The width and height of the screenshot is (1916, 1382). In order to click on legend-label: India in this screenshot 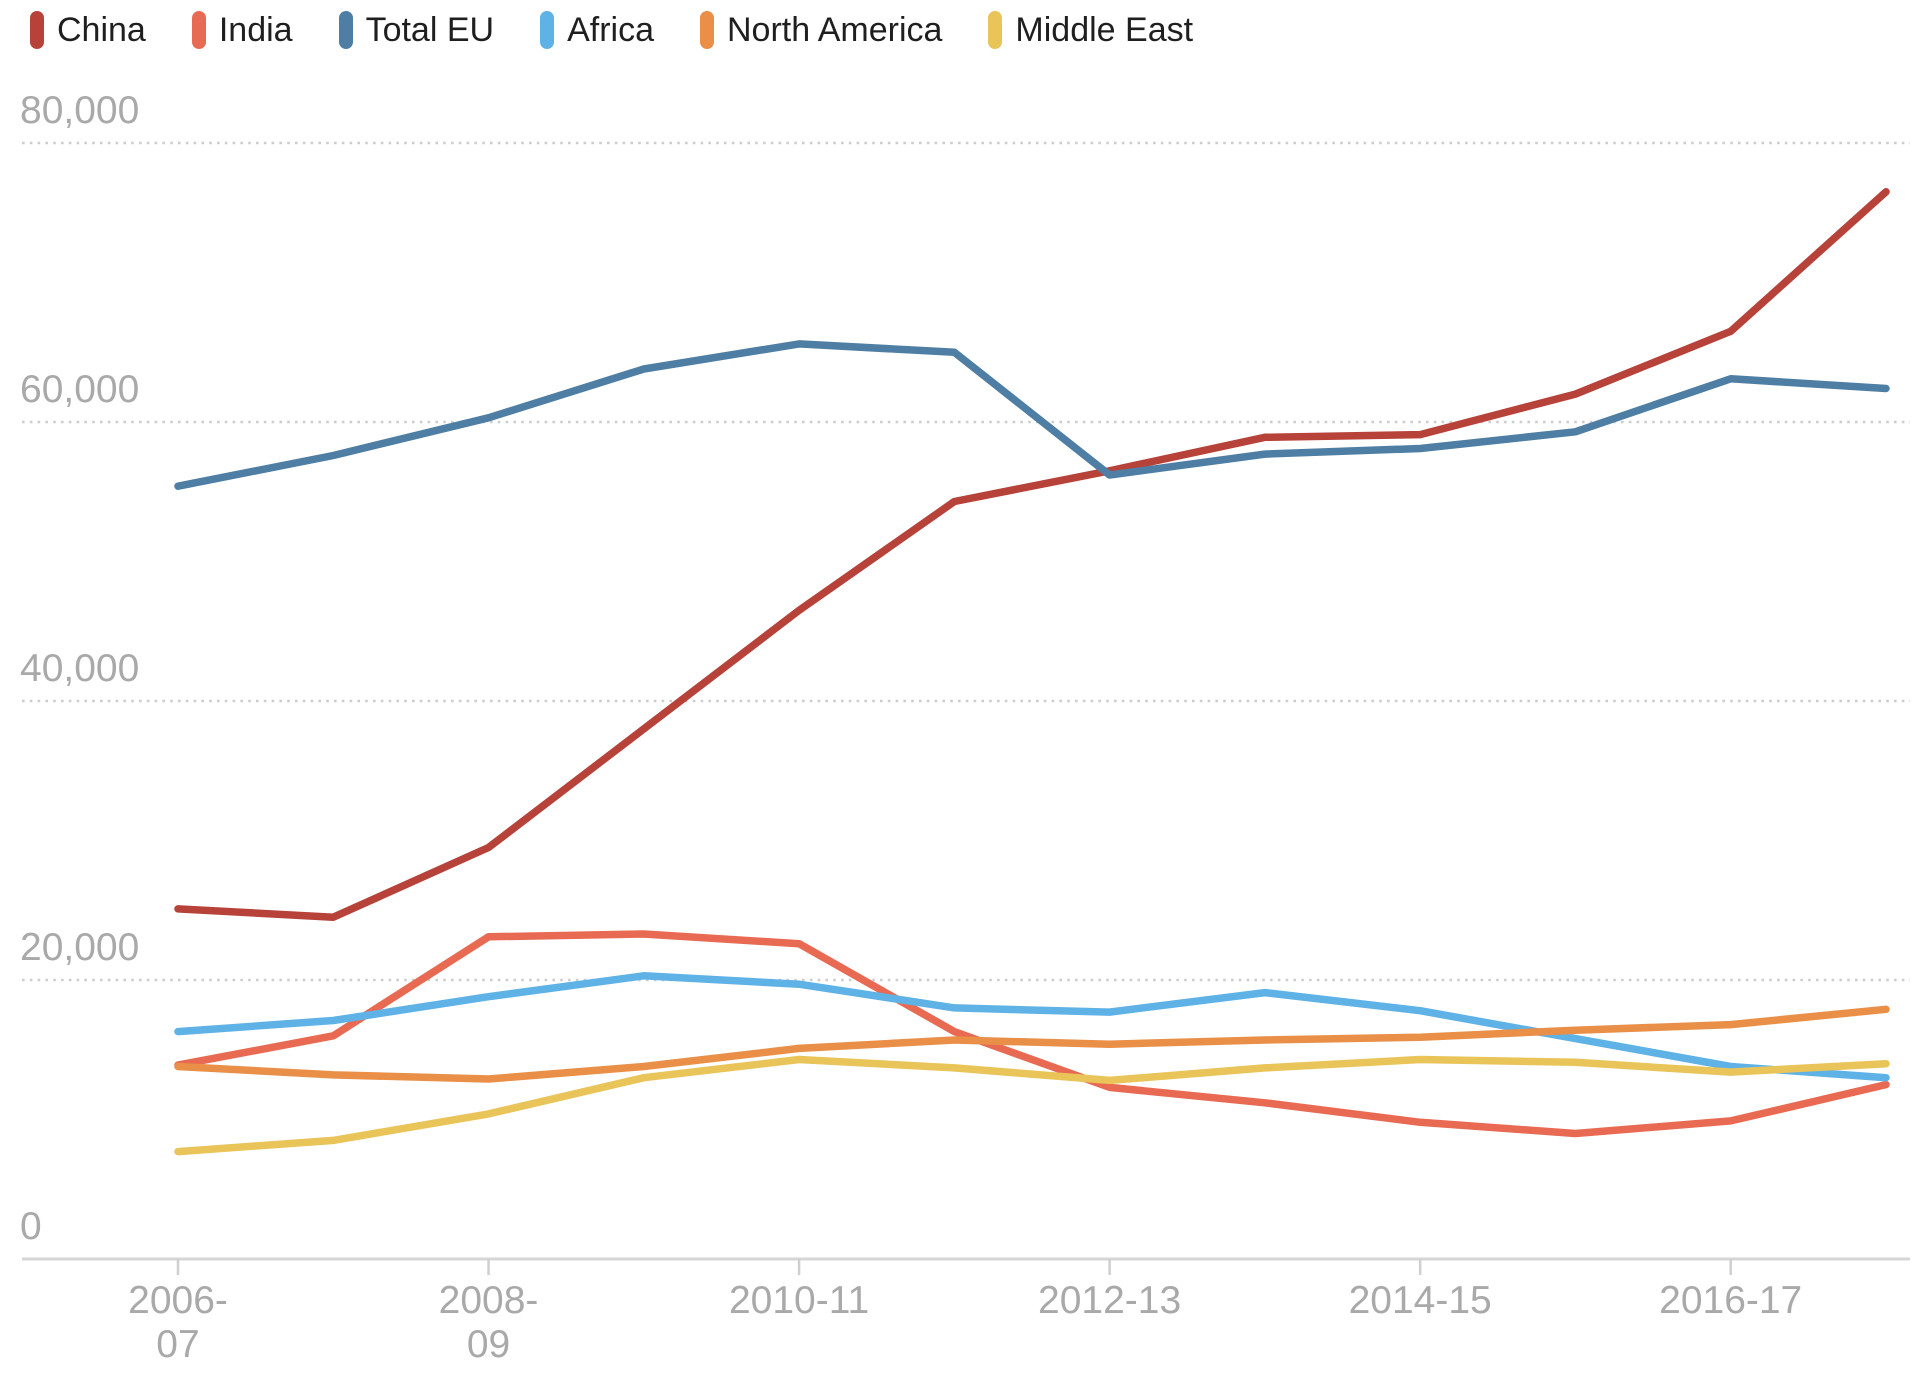, I will do `click(255, 29)`.